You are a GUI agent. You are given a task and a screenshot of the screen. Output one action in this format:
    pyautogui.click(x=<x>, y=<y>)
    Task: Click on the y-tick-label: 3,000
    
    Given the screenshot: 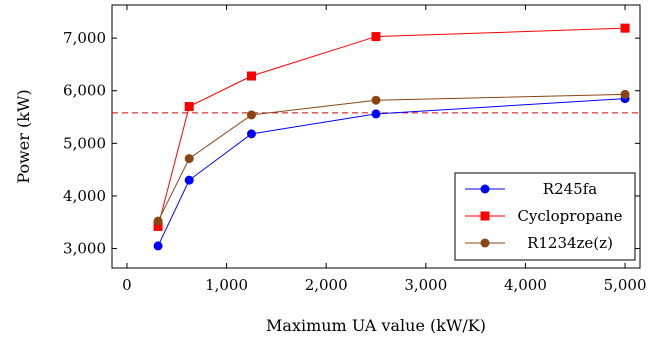 What is the action you would take?
    pyautogui.click(x=84, y=249)
    